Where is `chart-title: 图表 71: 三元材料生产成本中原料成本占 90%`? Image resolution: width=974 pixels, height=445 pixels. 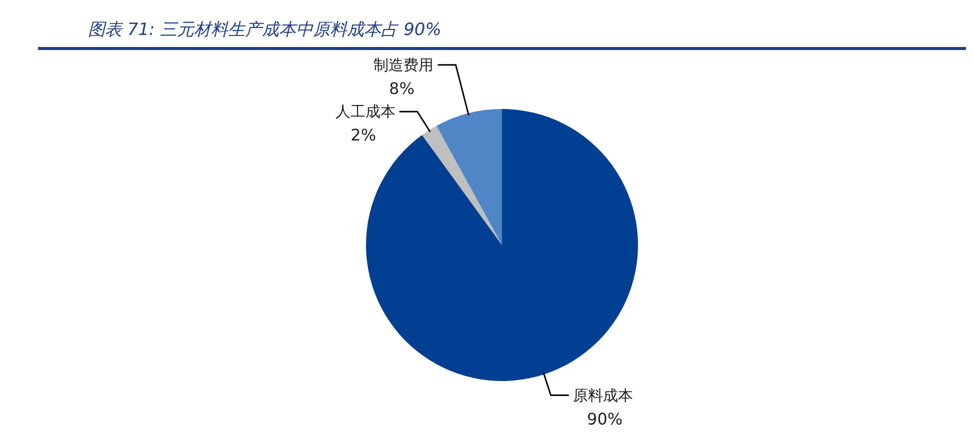 chart-title: 图表 71: 三元材料生产成本中原料成本占 90% is located at coordinates (502, 29).